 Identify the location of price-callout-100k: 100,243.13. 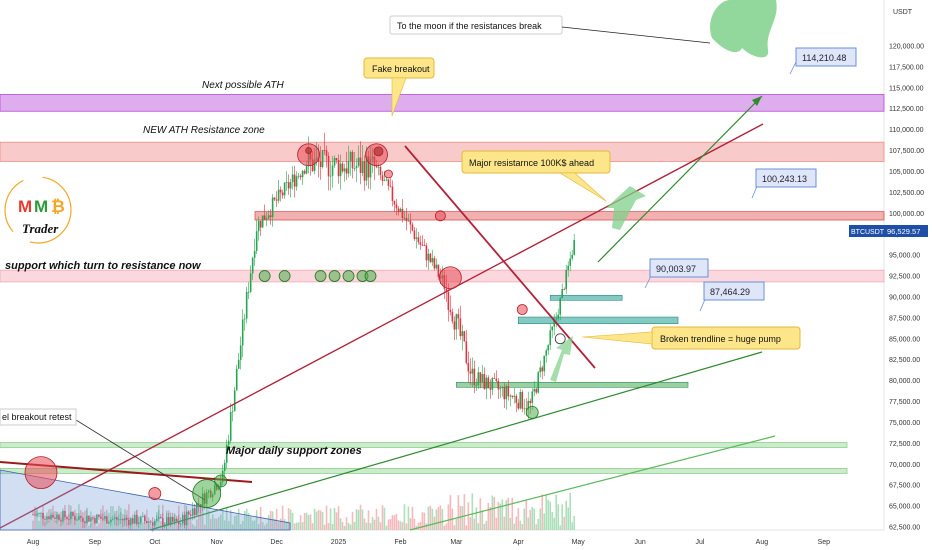
(784, 183).